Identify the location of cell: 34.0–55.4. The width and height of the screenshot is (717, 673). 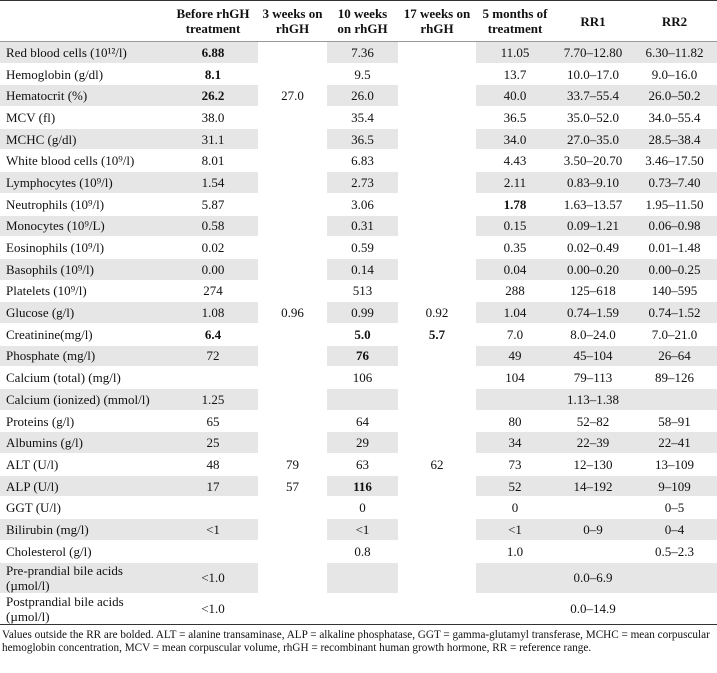
(674, 117).